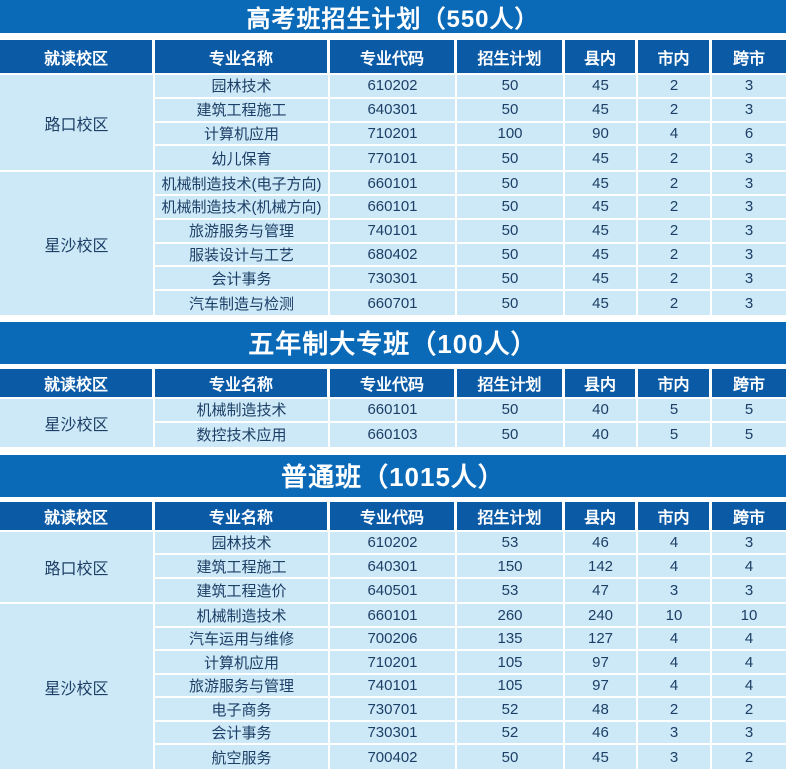 The height and width of the screenshot is (769, 786). What do you see at coordinates (393, 342) in the screenshot?
I see `section-title: 五年制大专班（100人）` at bounding box center [393, 342].